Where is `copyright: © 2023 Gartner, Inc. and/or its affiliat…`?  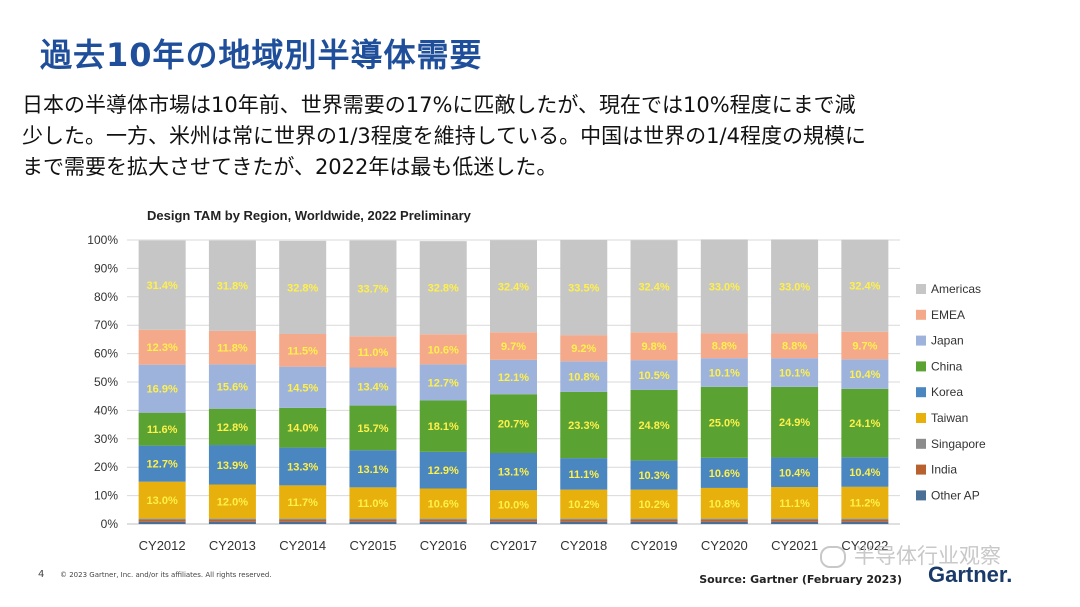 copyright: © 2023 Gartner, Inc. and/or its affiliat… is located at coordinates (166, 575).